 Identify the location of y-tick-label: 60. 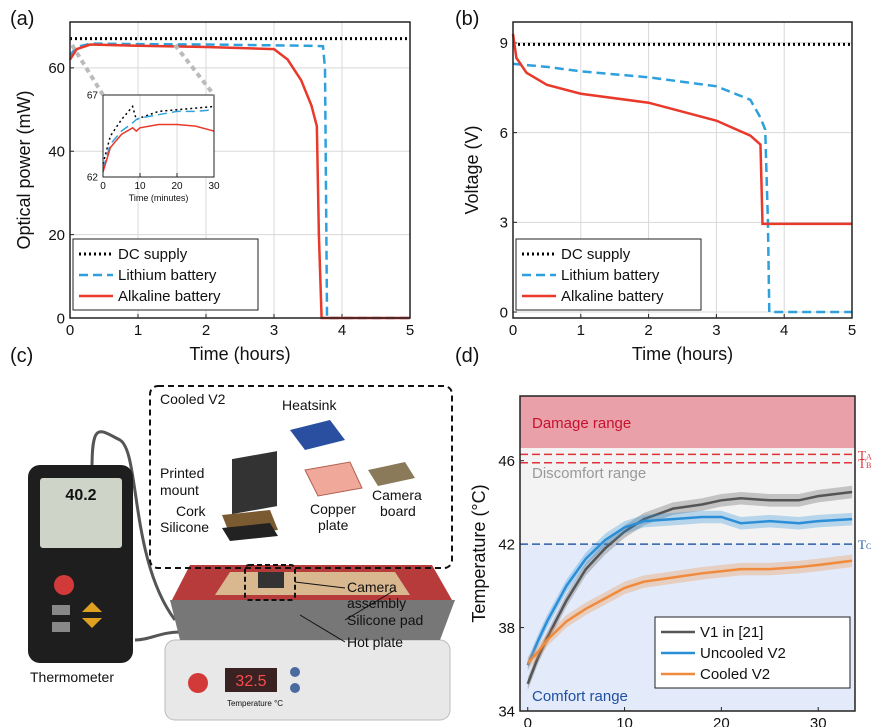
(56, 68).